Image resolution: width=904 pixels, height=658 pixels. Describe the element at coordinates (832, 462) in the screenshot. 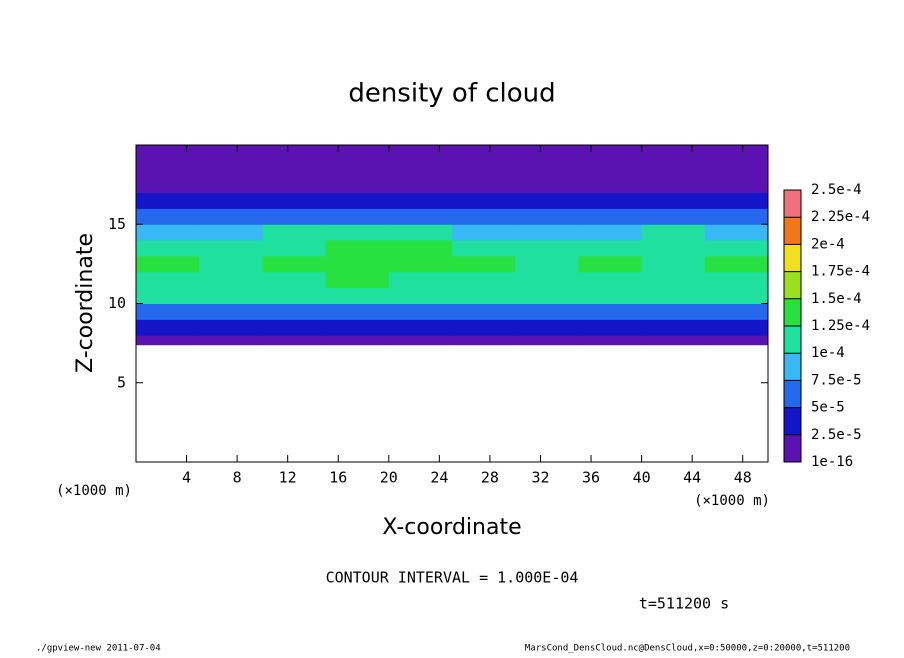

I see `colorbar-label: 1e-16` at that location.